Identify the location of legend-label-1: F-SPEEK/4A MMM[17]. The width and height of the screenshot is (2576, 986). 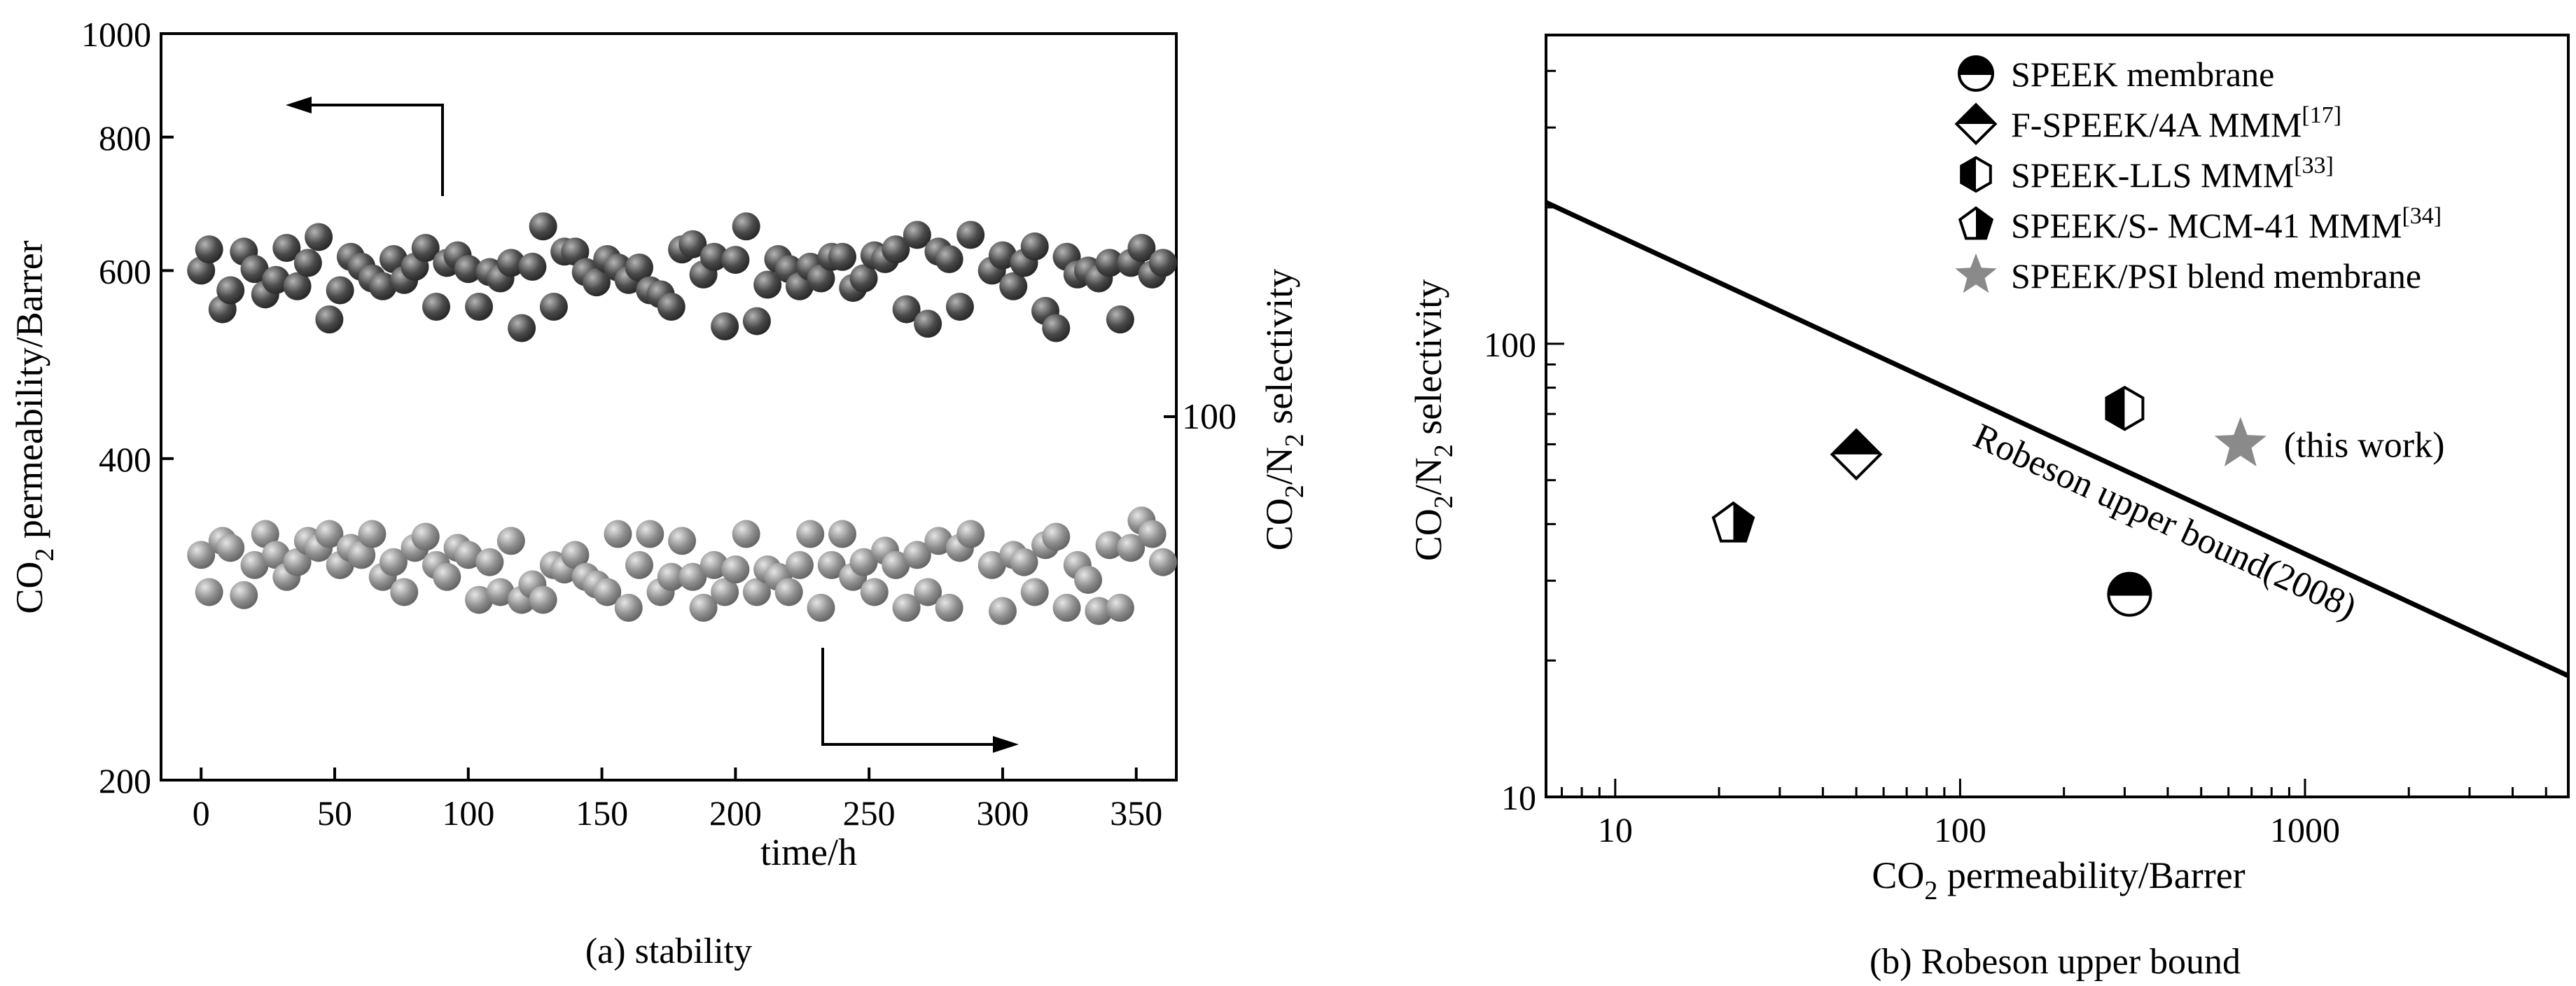
(2176, 123).